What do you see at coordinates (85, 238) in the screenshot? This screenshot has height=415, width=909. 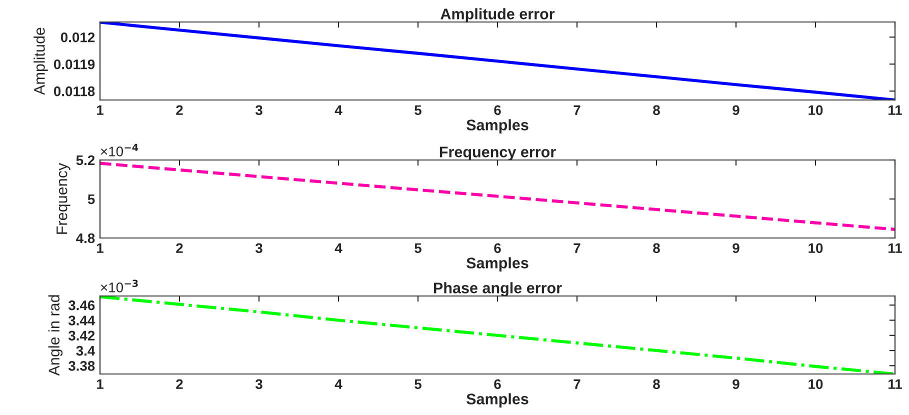 I see `y-tick-label: 4.8` at bounding box center [85, 238].